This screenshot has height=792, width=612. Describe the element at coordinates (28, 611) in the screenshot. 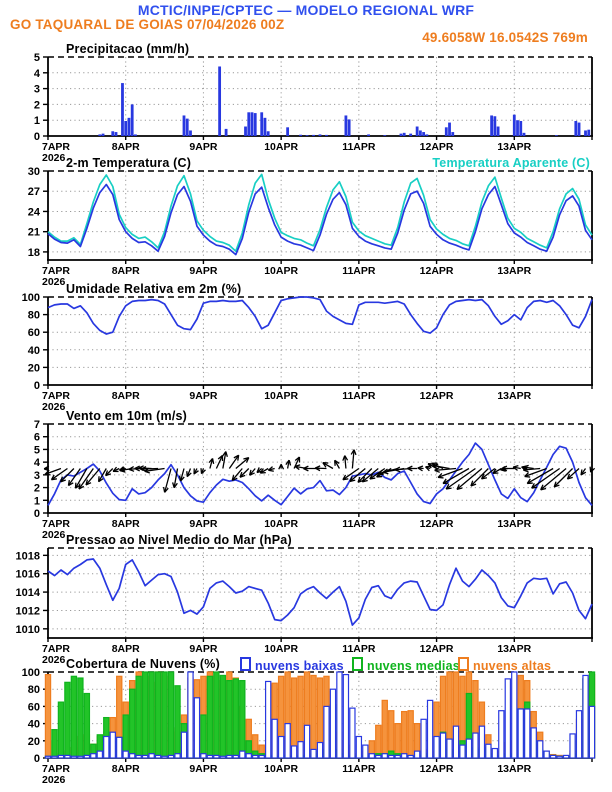

I see `axis-tick-label: 1012` at that location.